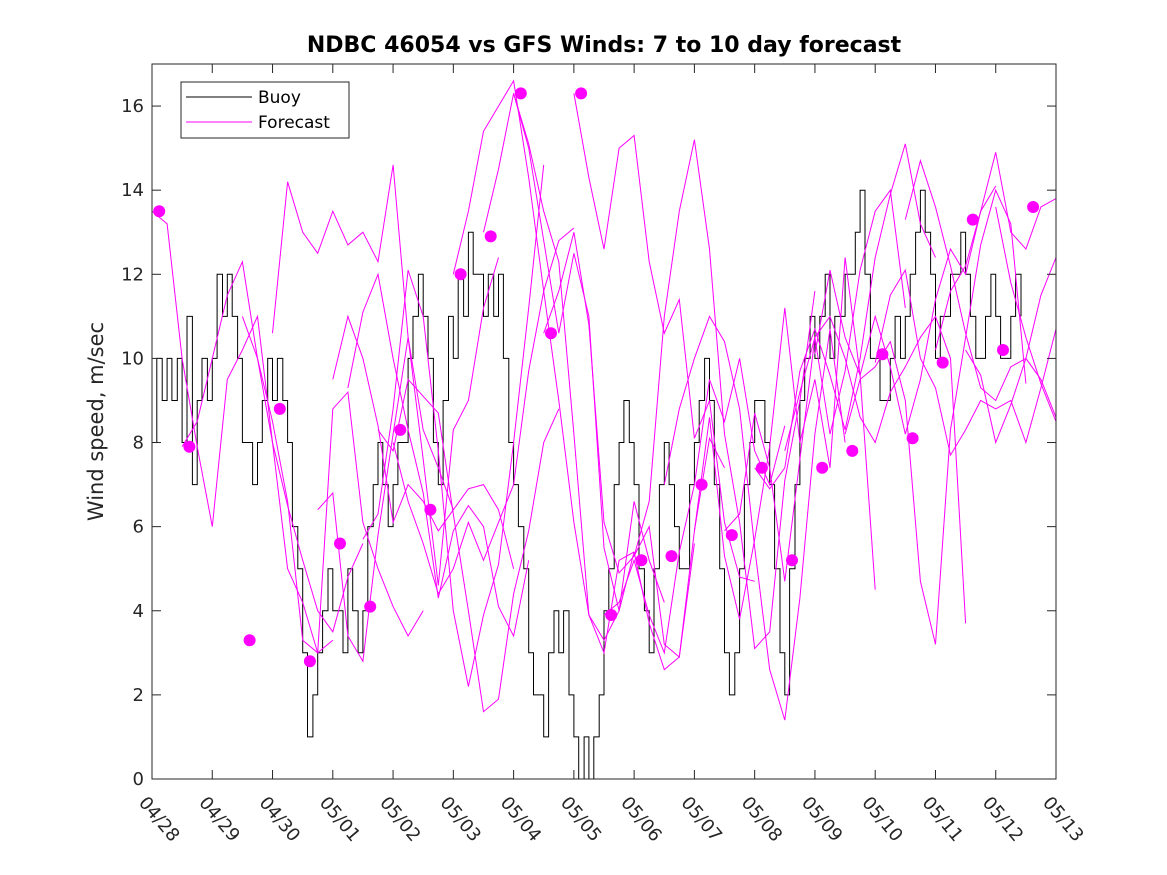 The height and width of the screenshot is (875, 1167). What do you see at coordinates (138, 443) in the screenshot?
I see `y-tick-label: 8` at bounding box center [138, 443].